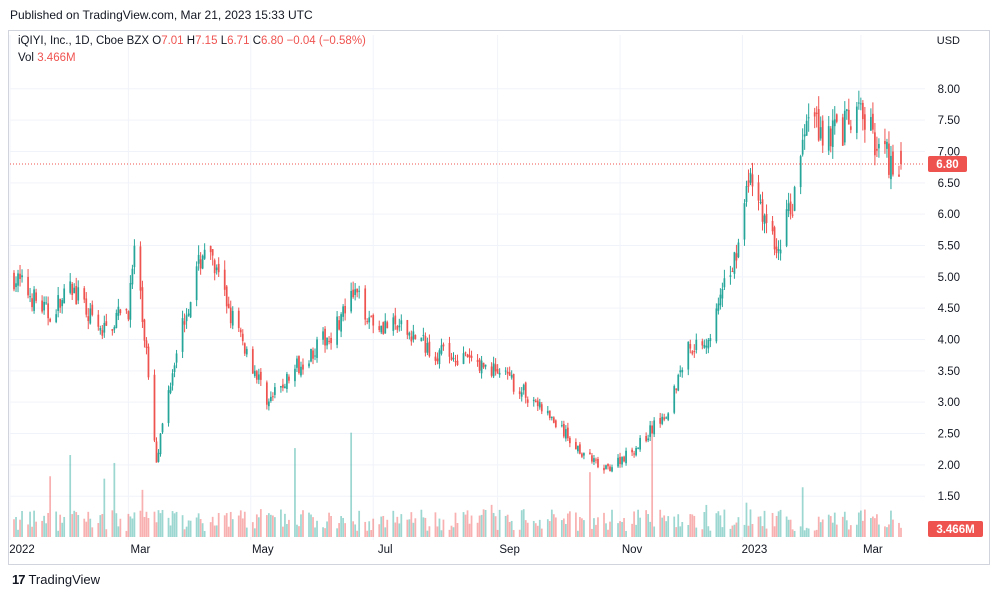 The height and width of the screenshot is (599, 998). I want to click on volume-legend: Vol 3.466M, so click(47, 58).